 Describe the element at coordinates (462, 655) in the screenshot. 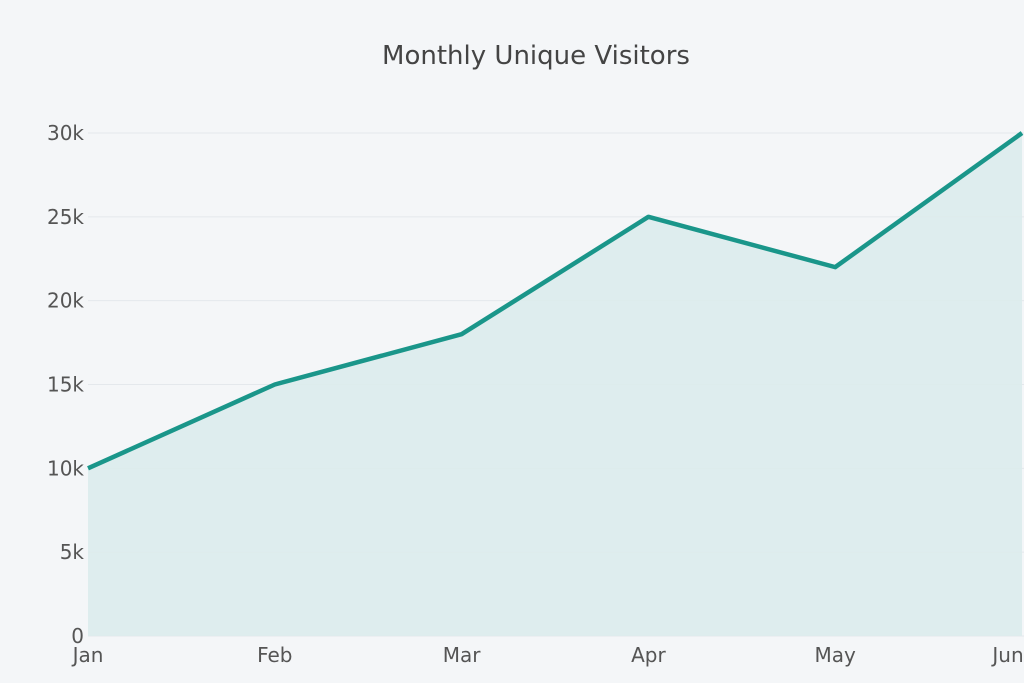

I see `x-tick-label: Mar` at that location.